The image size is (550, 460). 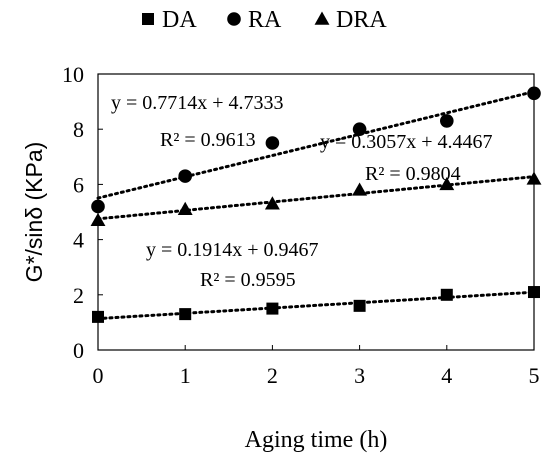 What do you see at coordinates (534, 375) in the screenshot?
I see `x-tick-label: 5` at bounding box center [534, 375].